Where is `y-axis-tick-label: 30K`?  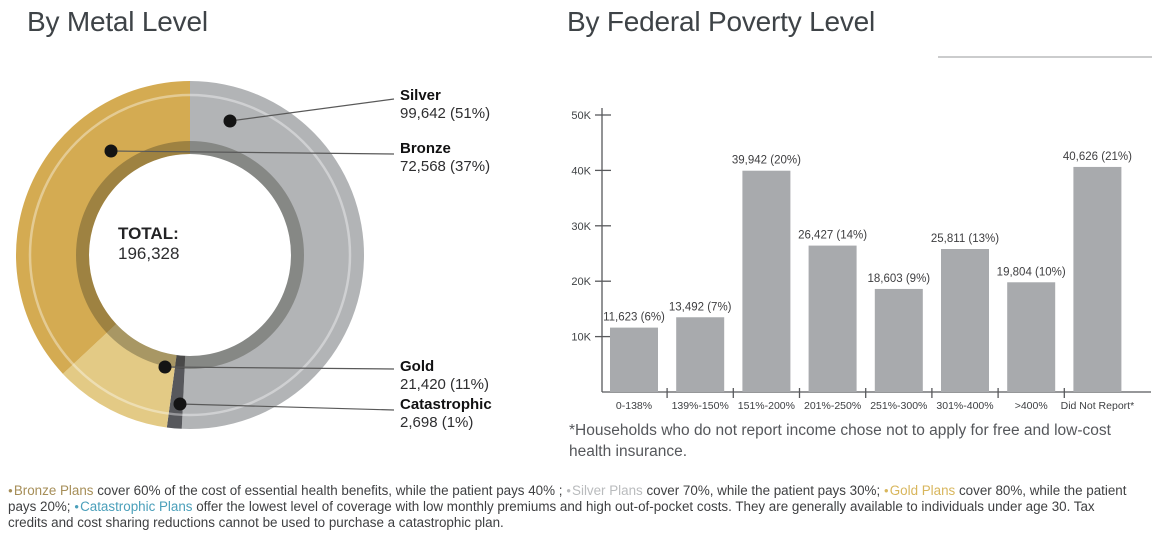
y-axis-tick-label: 30K is located at coordinates (581, 227).